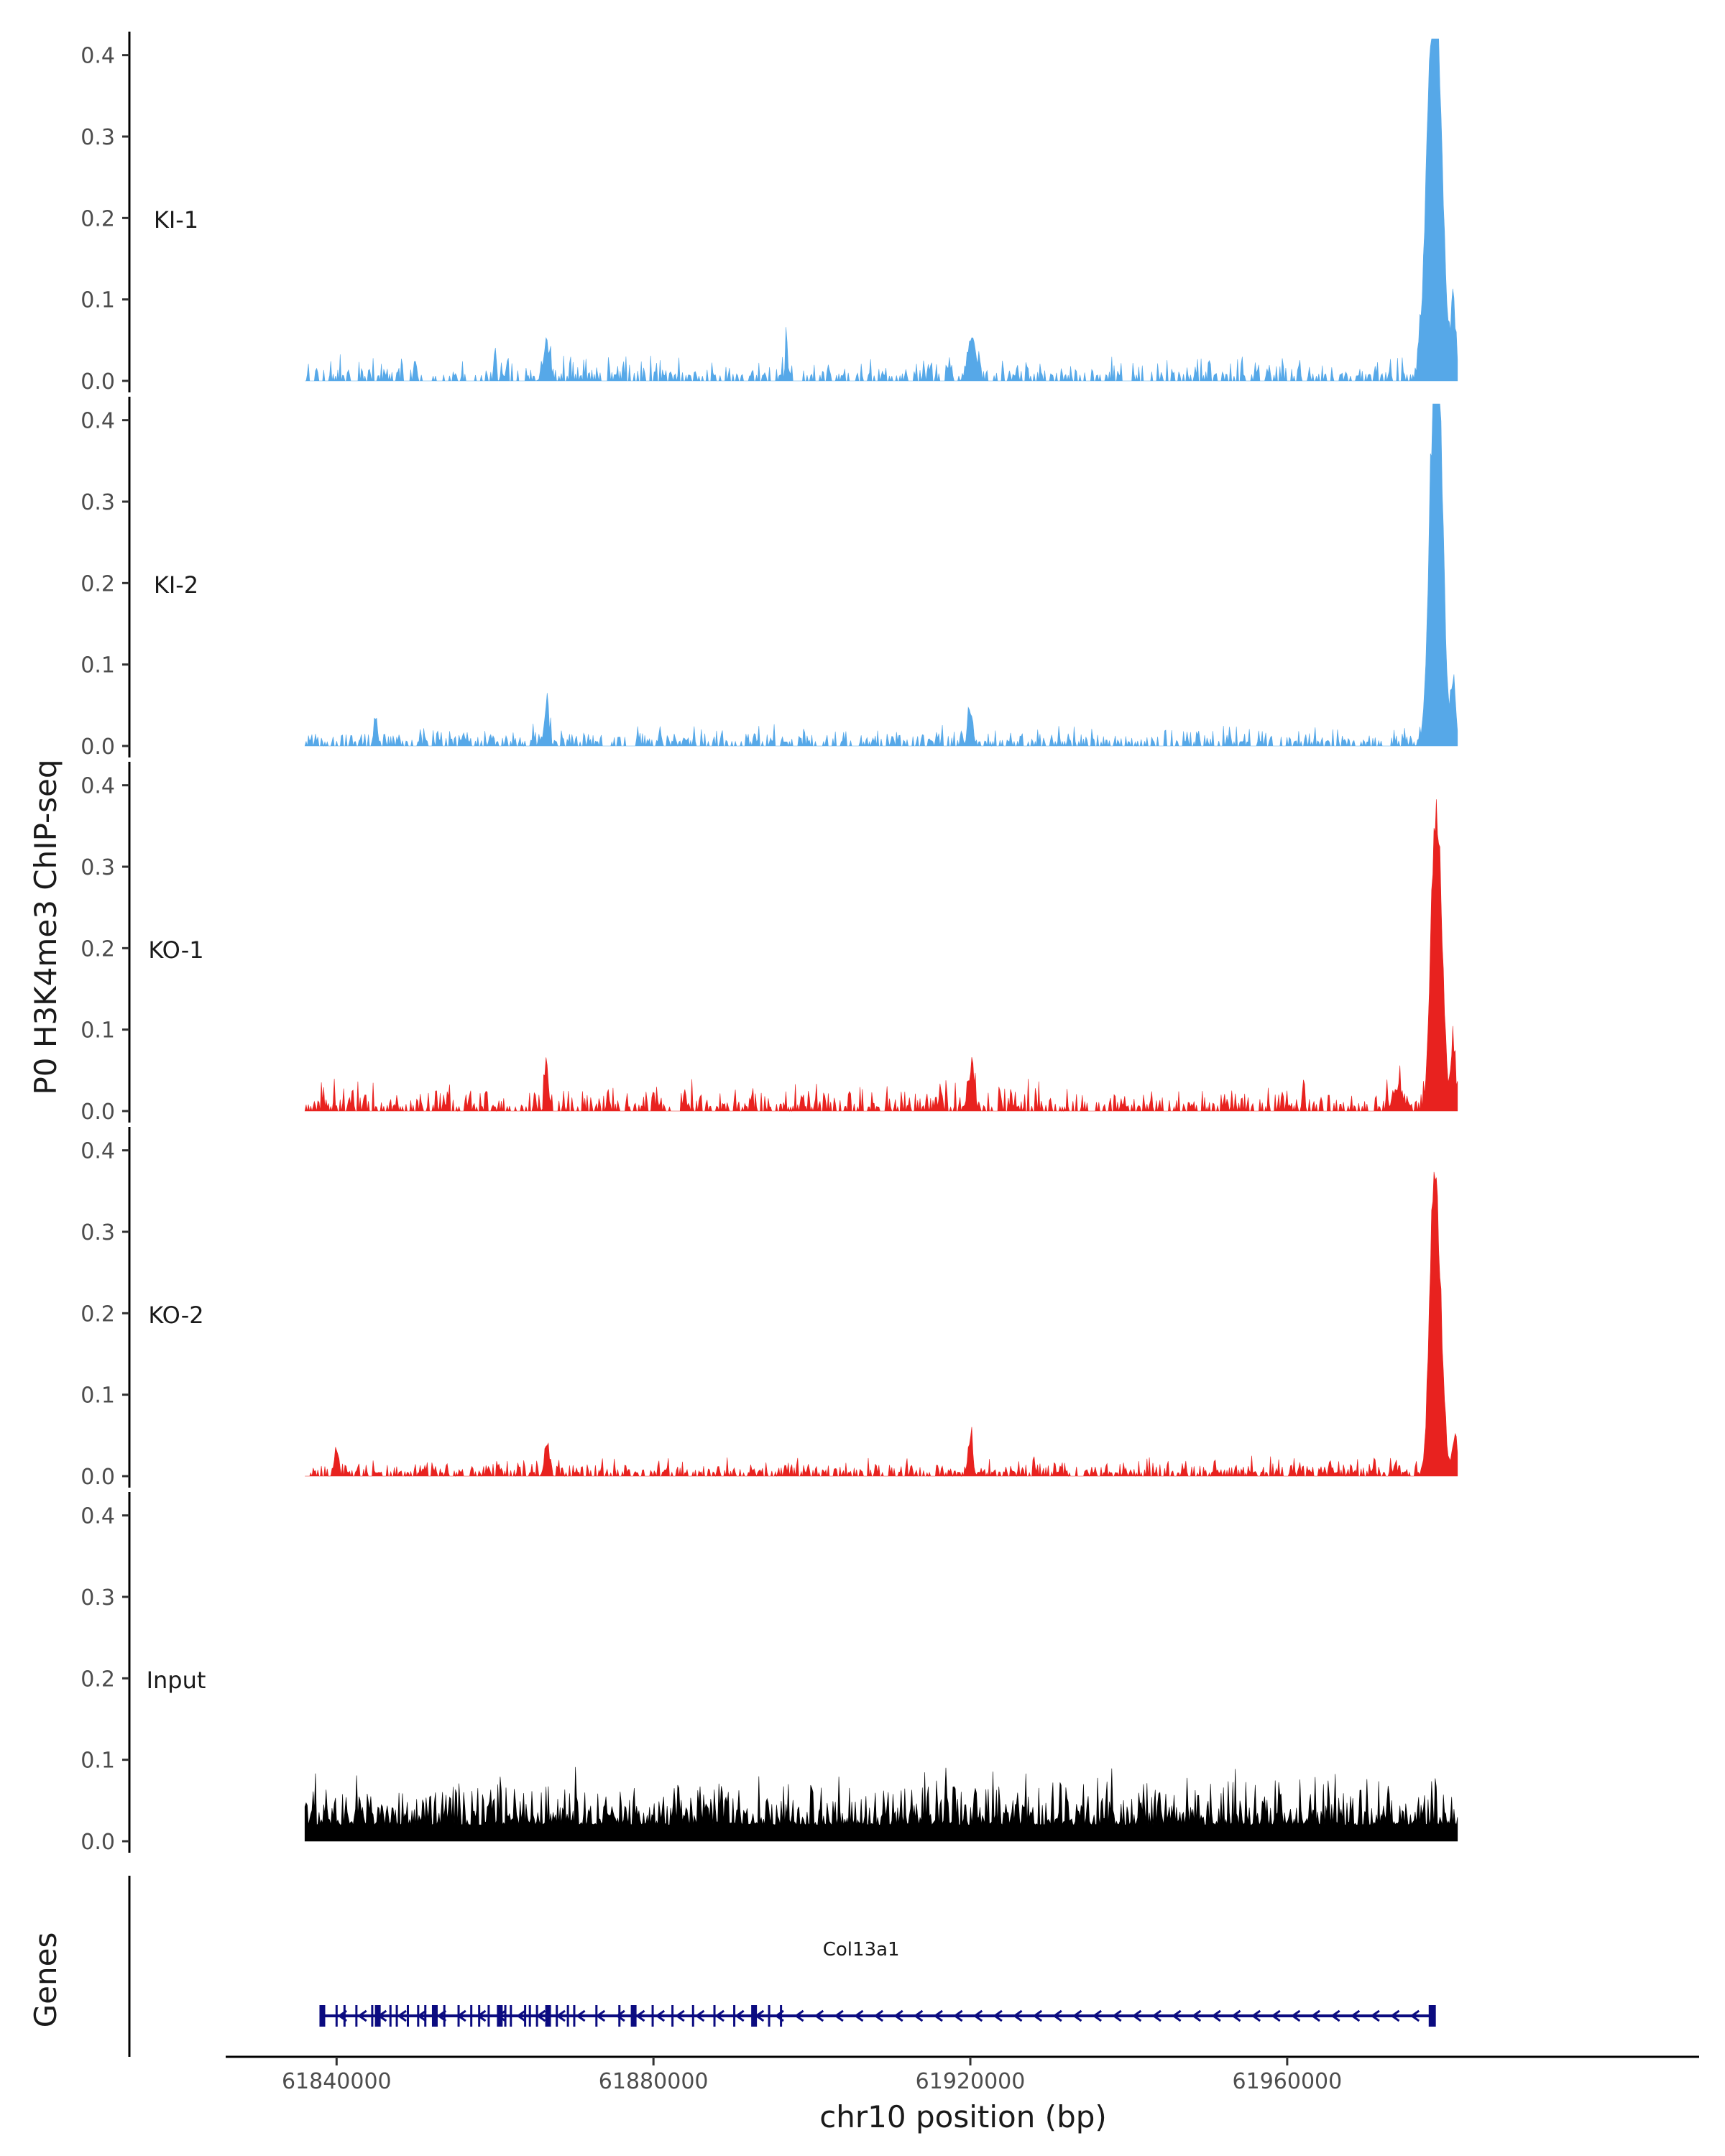 The height and width of the screenshot is (2156, 1725). What do you see at coordinates (861, 1950) in the screenshot?
I see `gene-name-label: Col13a1` at bounding box center [861, 1950].